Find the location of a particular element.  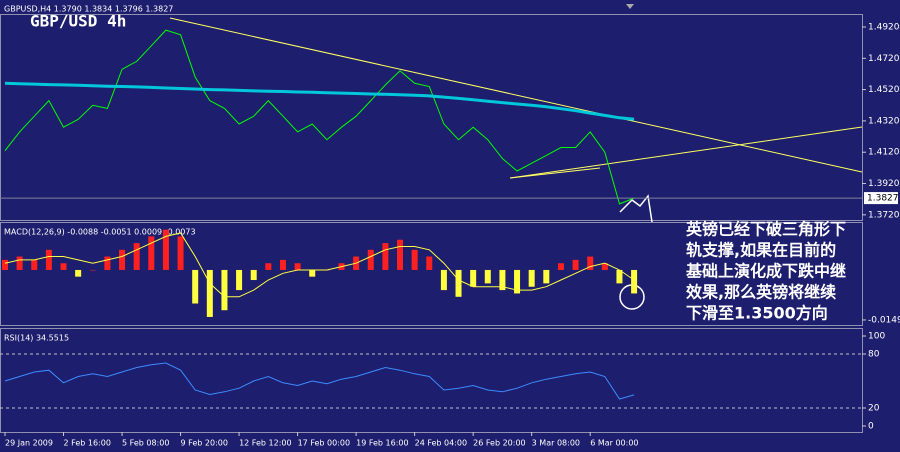

last-price-box is located at coordinates (881, 198).